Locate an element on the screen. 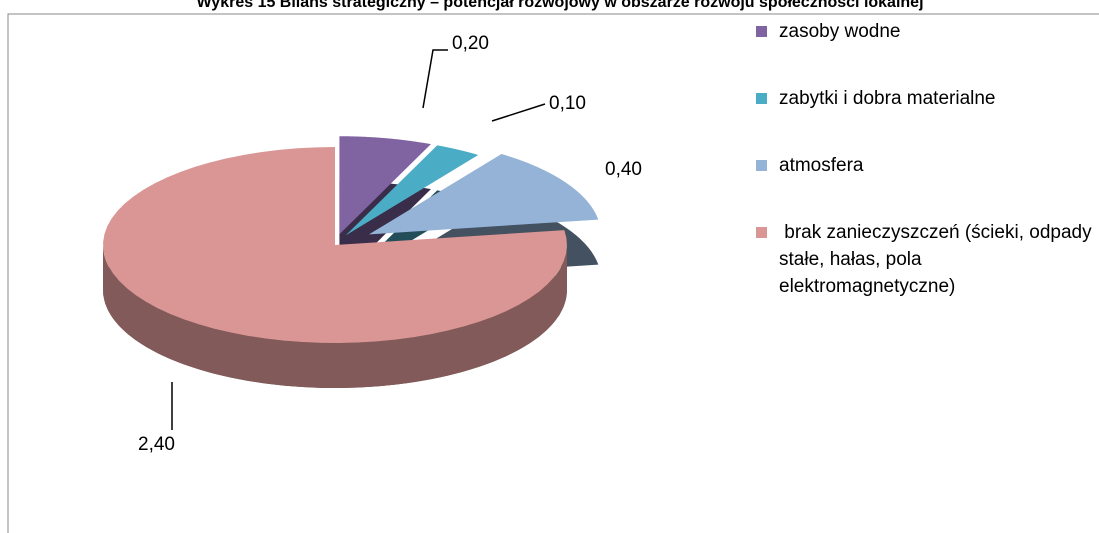  legend-item: zabytki i dobra materialne is located at coordinates (922, 98).